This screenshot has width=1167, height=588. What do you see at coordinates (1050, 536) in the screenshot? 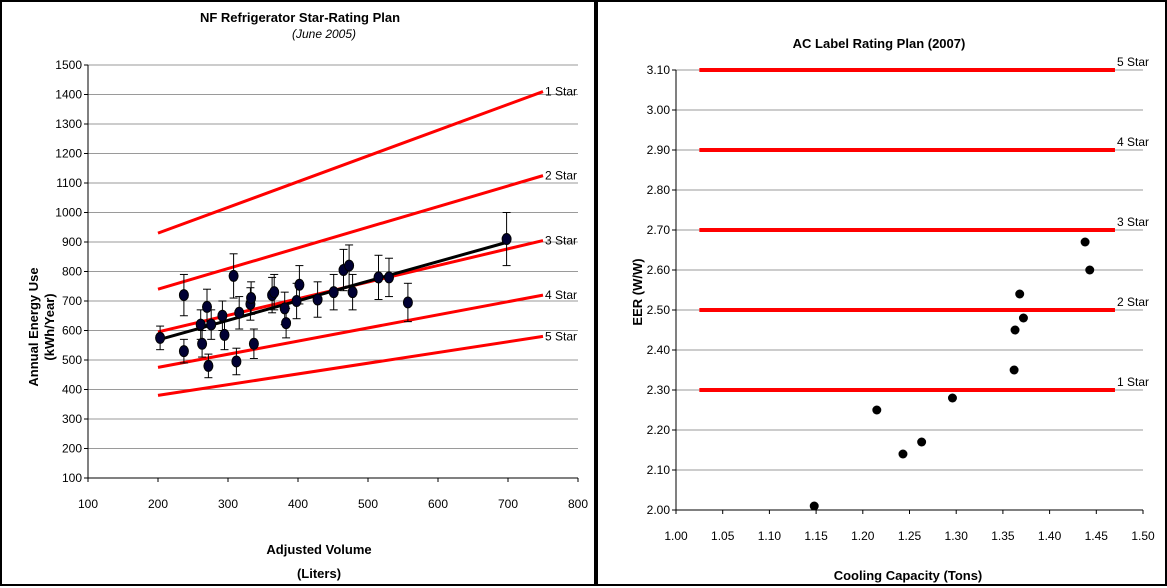
I see `x-tick-label: 1.40` at bounding box center [1050, 536].